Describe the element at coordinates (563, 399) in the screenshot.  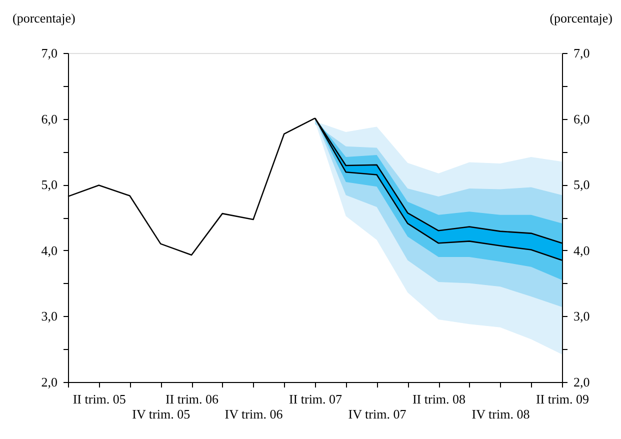
I see `x-tick-label: II trim. 09` at that location.